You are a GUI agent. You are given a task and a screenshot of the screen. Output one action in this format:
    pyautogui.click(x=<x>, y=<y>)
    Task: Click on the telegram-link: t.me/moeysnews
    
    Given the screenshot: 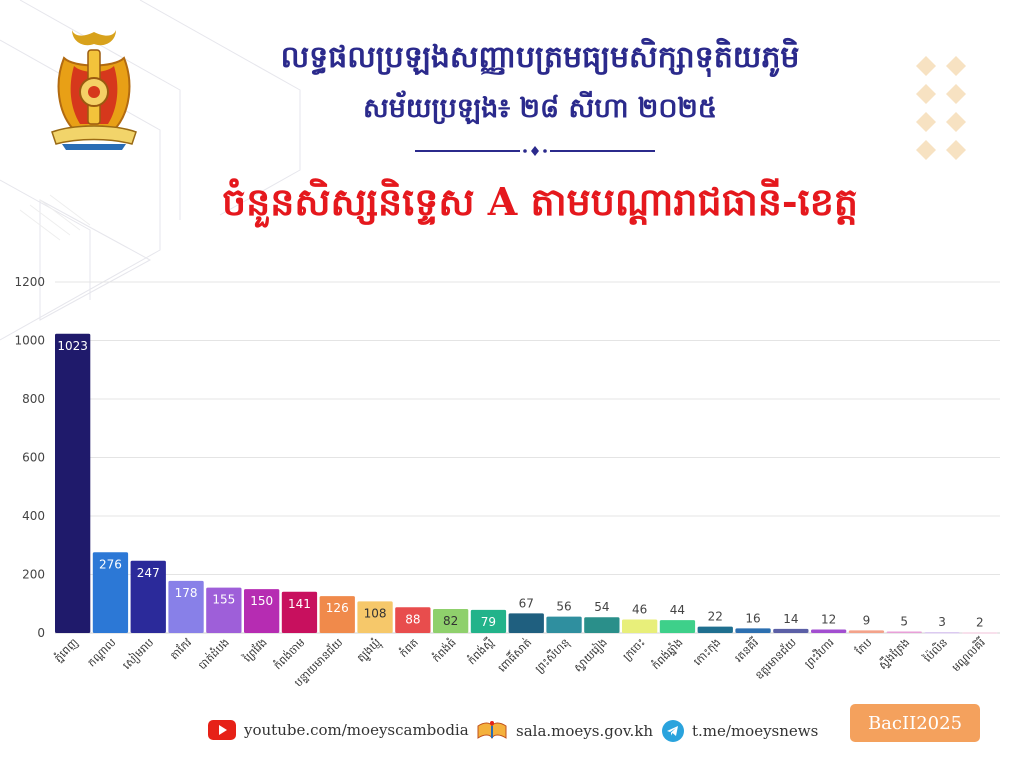 What is the action you would take?
    pyautogui.click(x=740, y=731)
    